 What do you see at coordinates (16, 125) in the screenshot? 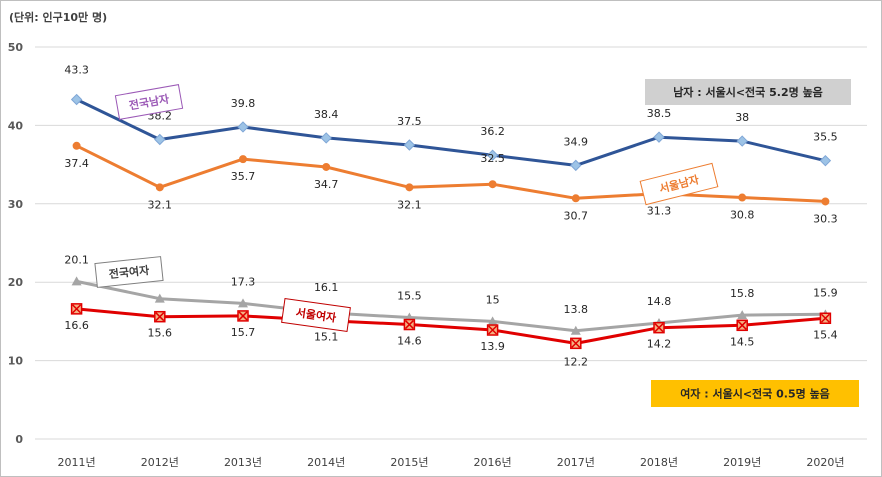
I see `y-tick-label: 40` at bounding box center [16, 125].